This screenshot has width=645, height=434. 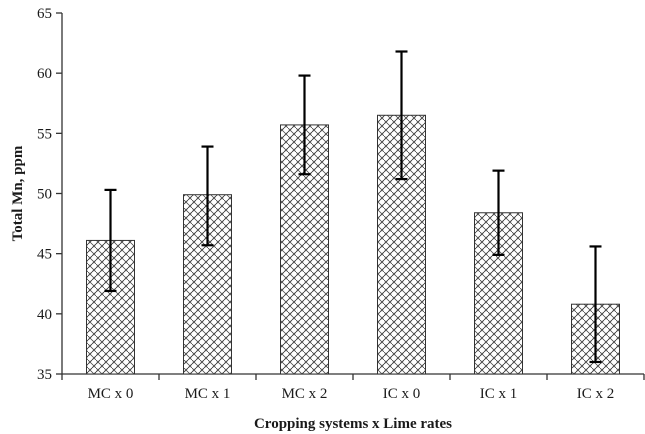 What do you see at coordinates (305, 394) in the screenshot?
I see `x-category-label: MC x 2` at bounding box center [305, 394].